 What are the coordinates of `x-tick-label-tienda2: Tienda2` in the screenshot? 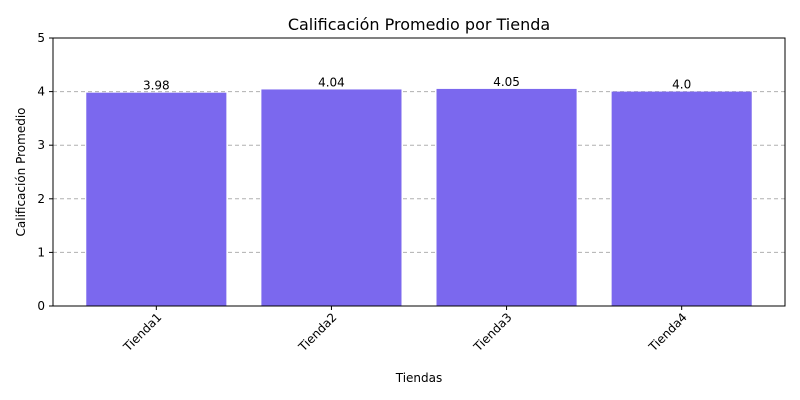 It's located at (317, 332).